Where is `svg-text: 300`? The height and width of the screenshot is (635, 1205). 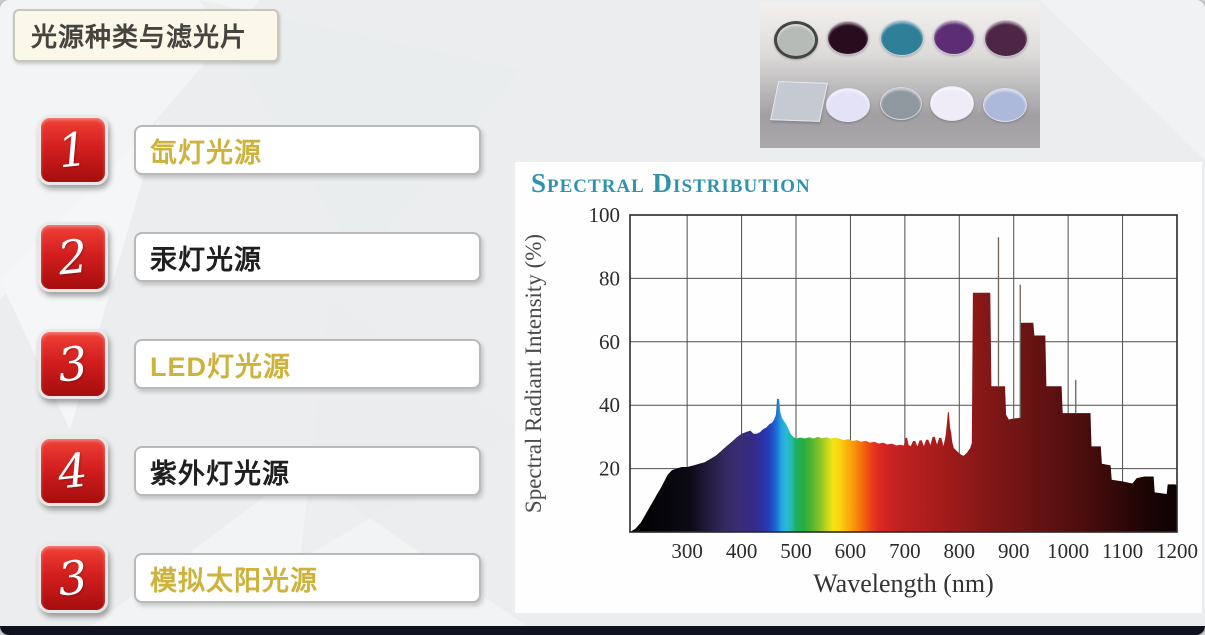 svg-text: 300 is located at coordinates (687, 551).